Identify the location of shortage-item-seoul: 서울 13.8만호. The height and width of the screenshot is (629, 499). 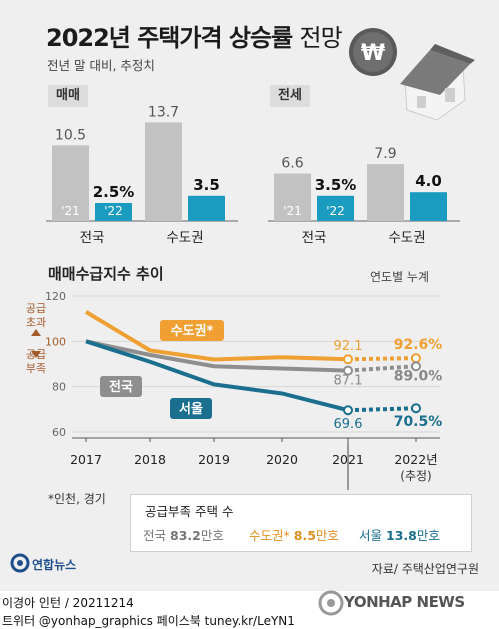
(399, 535).